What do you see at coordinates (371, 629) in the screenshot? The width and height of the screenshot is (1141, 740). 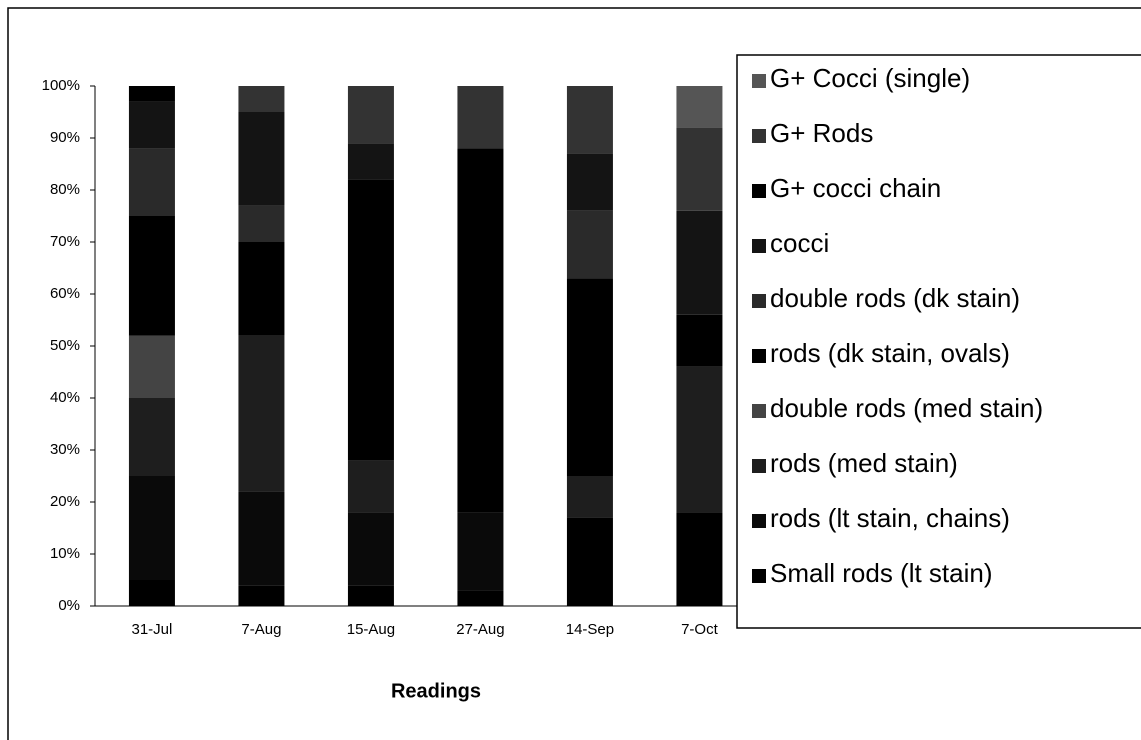 I see `x-tick-label: 15-Aug` at bounding box center [371, 629].